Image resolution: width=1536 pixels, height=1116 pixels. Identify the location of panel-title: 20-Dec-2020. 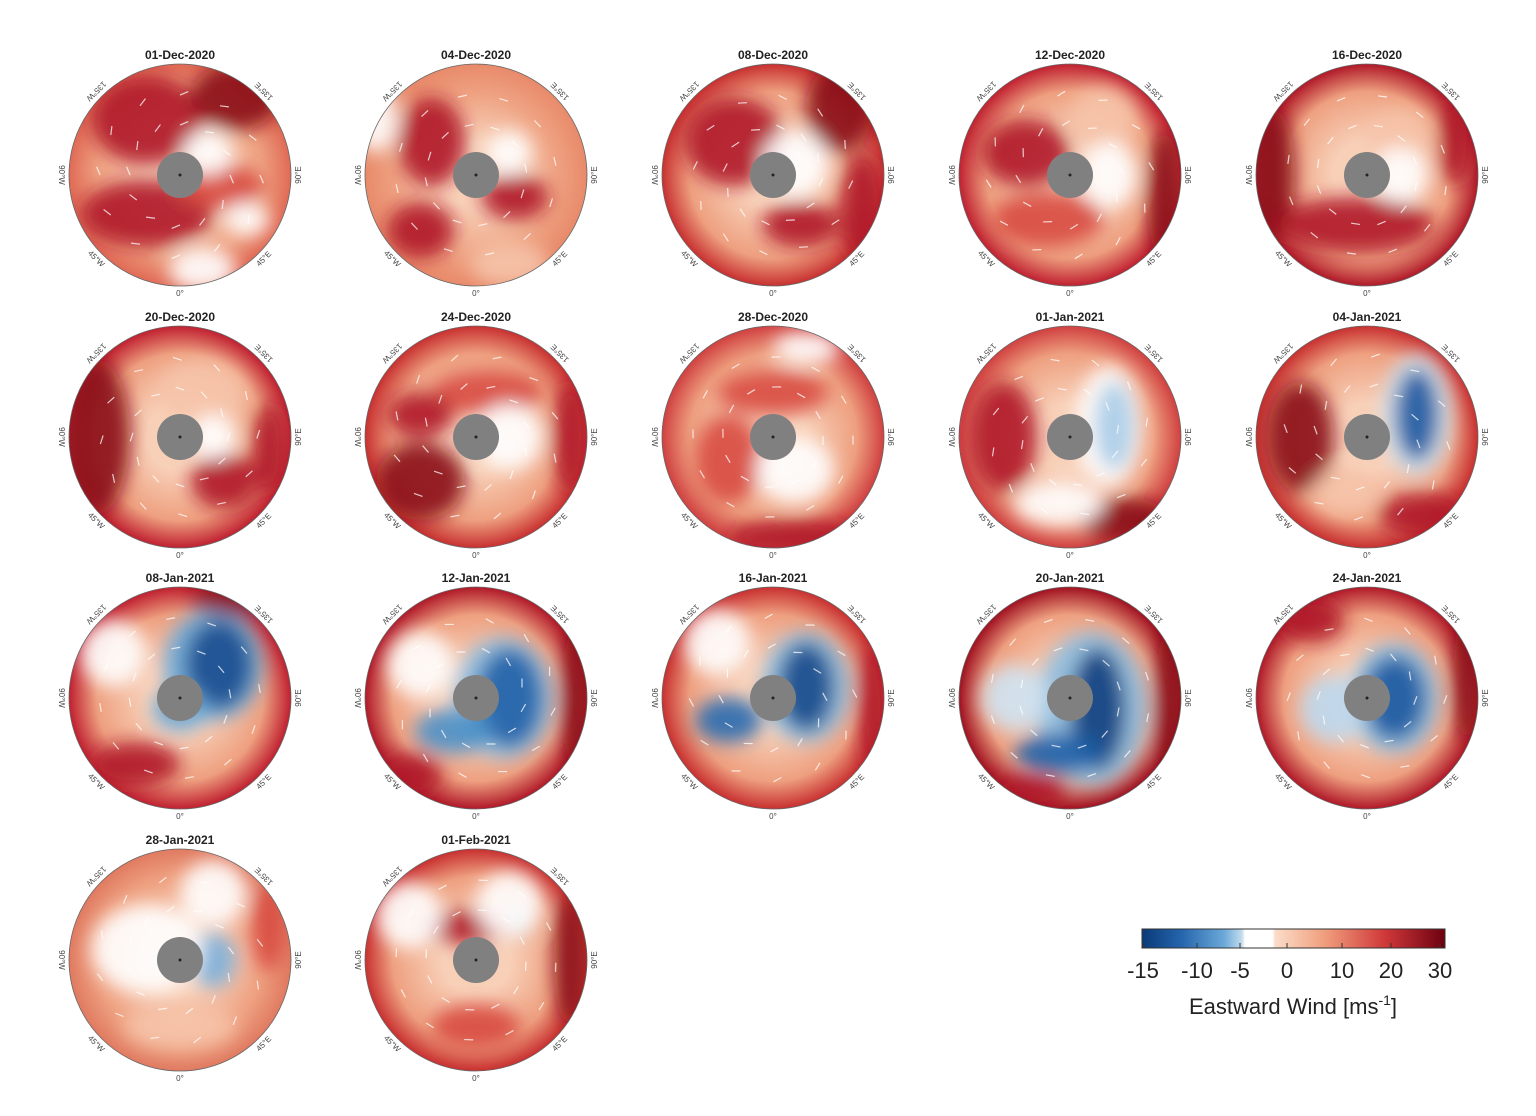
(180, 317).